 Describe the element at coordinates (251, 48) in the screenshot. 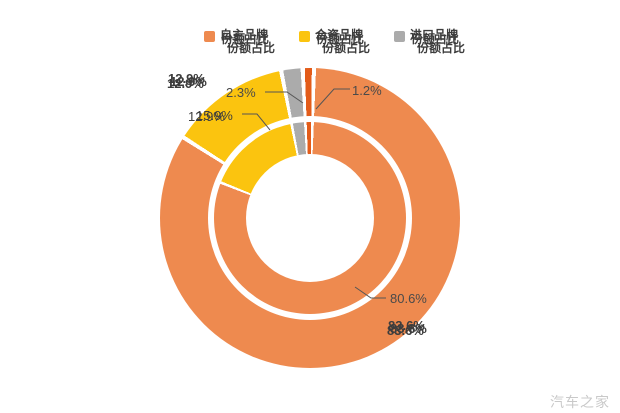

I see `legend-label-1-line2: 份额占比` at that location.